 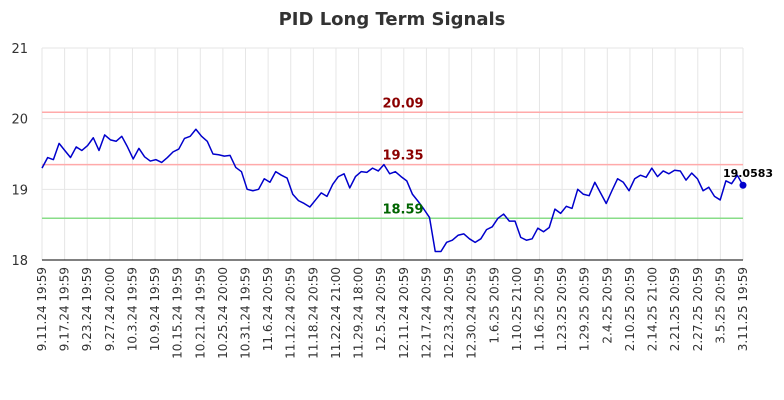 What do you see at coordinates (404, 313) in the screenshot?
I see `x-tick-label: 12.11.24 20:59` at bounding box center [404, 313].